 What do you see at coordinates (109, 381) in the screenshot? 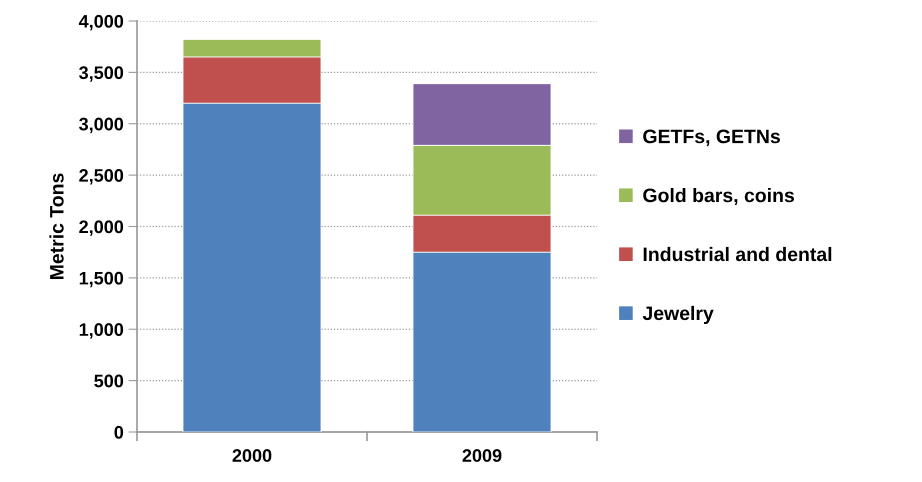
I see `y-tick-label: 500` at bounding box center [109, 381].